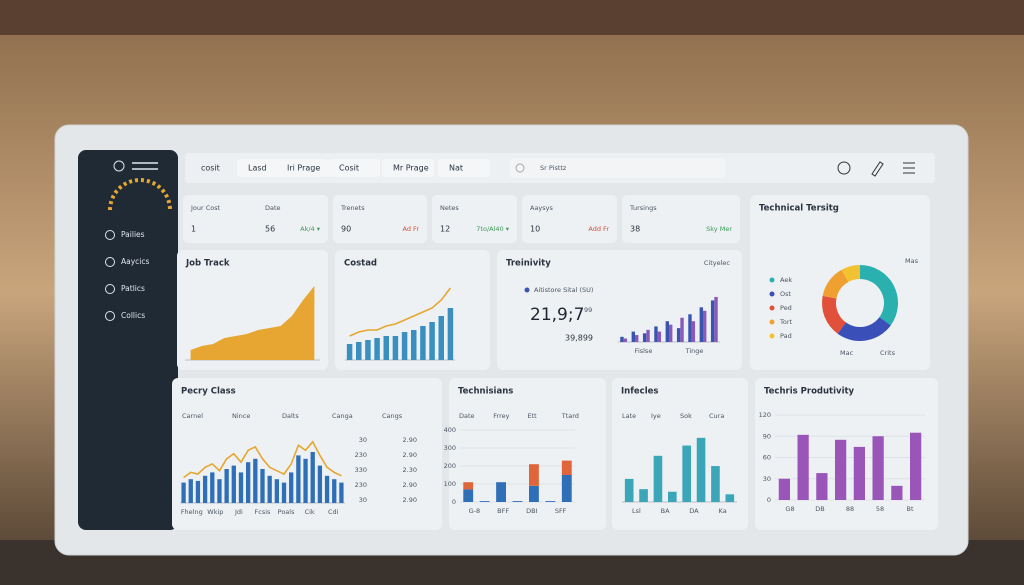 The width and height of the screenshot is (1024, 585). What do you see at coordinates (215, 512) in the screenshot?
I see `x-tick-label: Wkip` at bounding box center [215, 512].